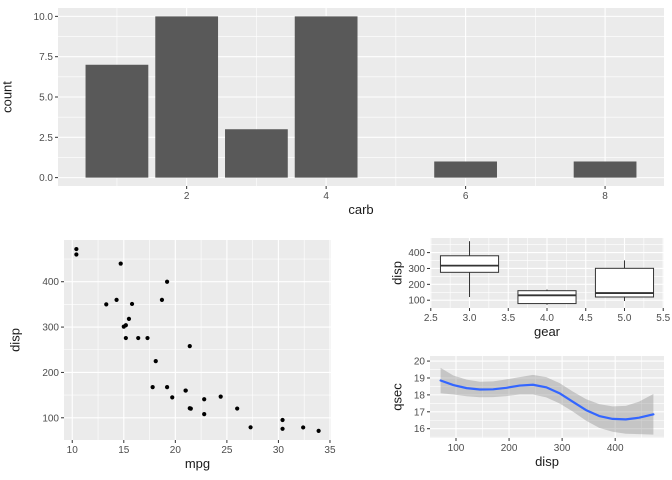 This screenshot has width=672, height=480. Describe the element at coordinates (539, 281) in the screenshot. I see `box-plot-area: 2.5 3.0 3.5 4.0 4.5 5.0 5.5 100 200 300 400` at that location.